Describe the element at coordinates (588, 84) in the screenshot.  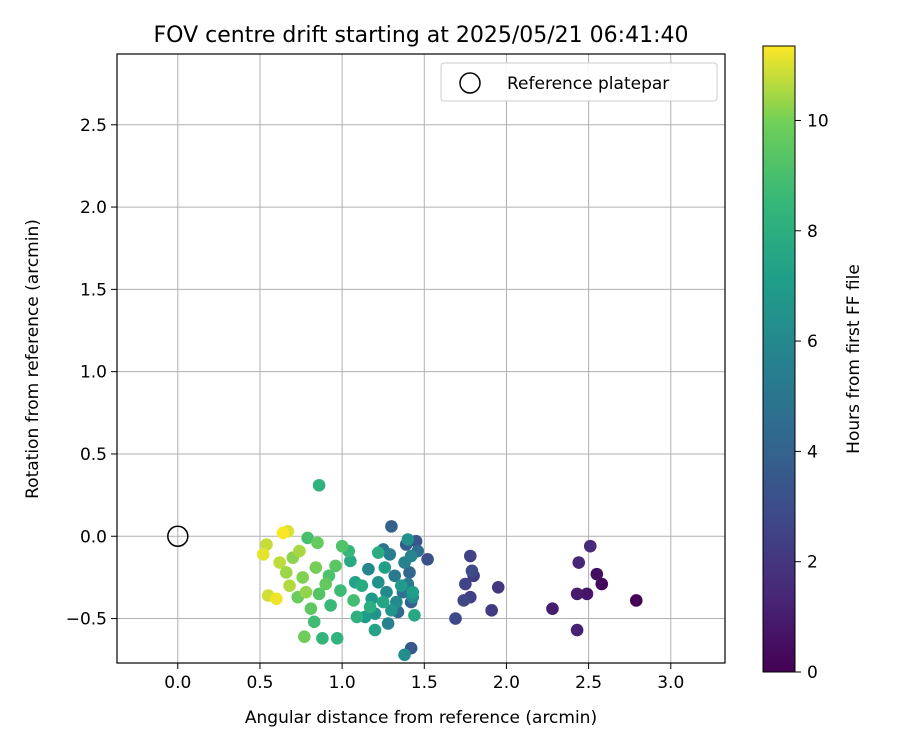
I see `legend-entry-reference-platepar: Reference platepar` at that location.